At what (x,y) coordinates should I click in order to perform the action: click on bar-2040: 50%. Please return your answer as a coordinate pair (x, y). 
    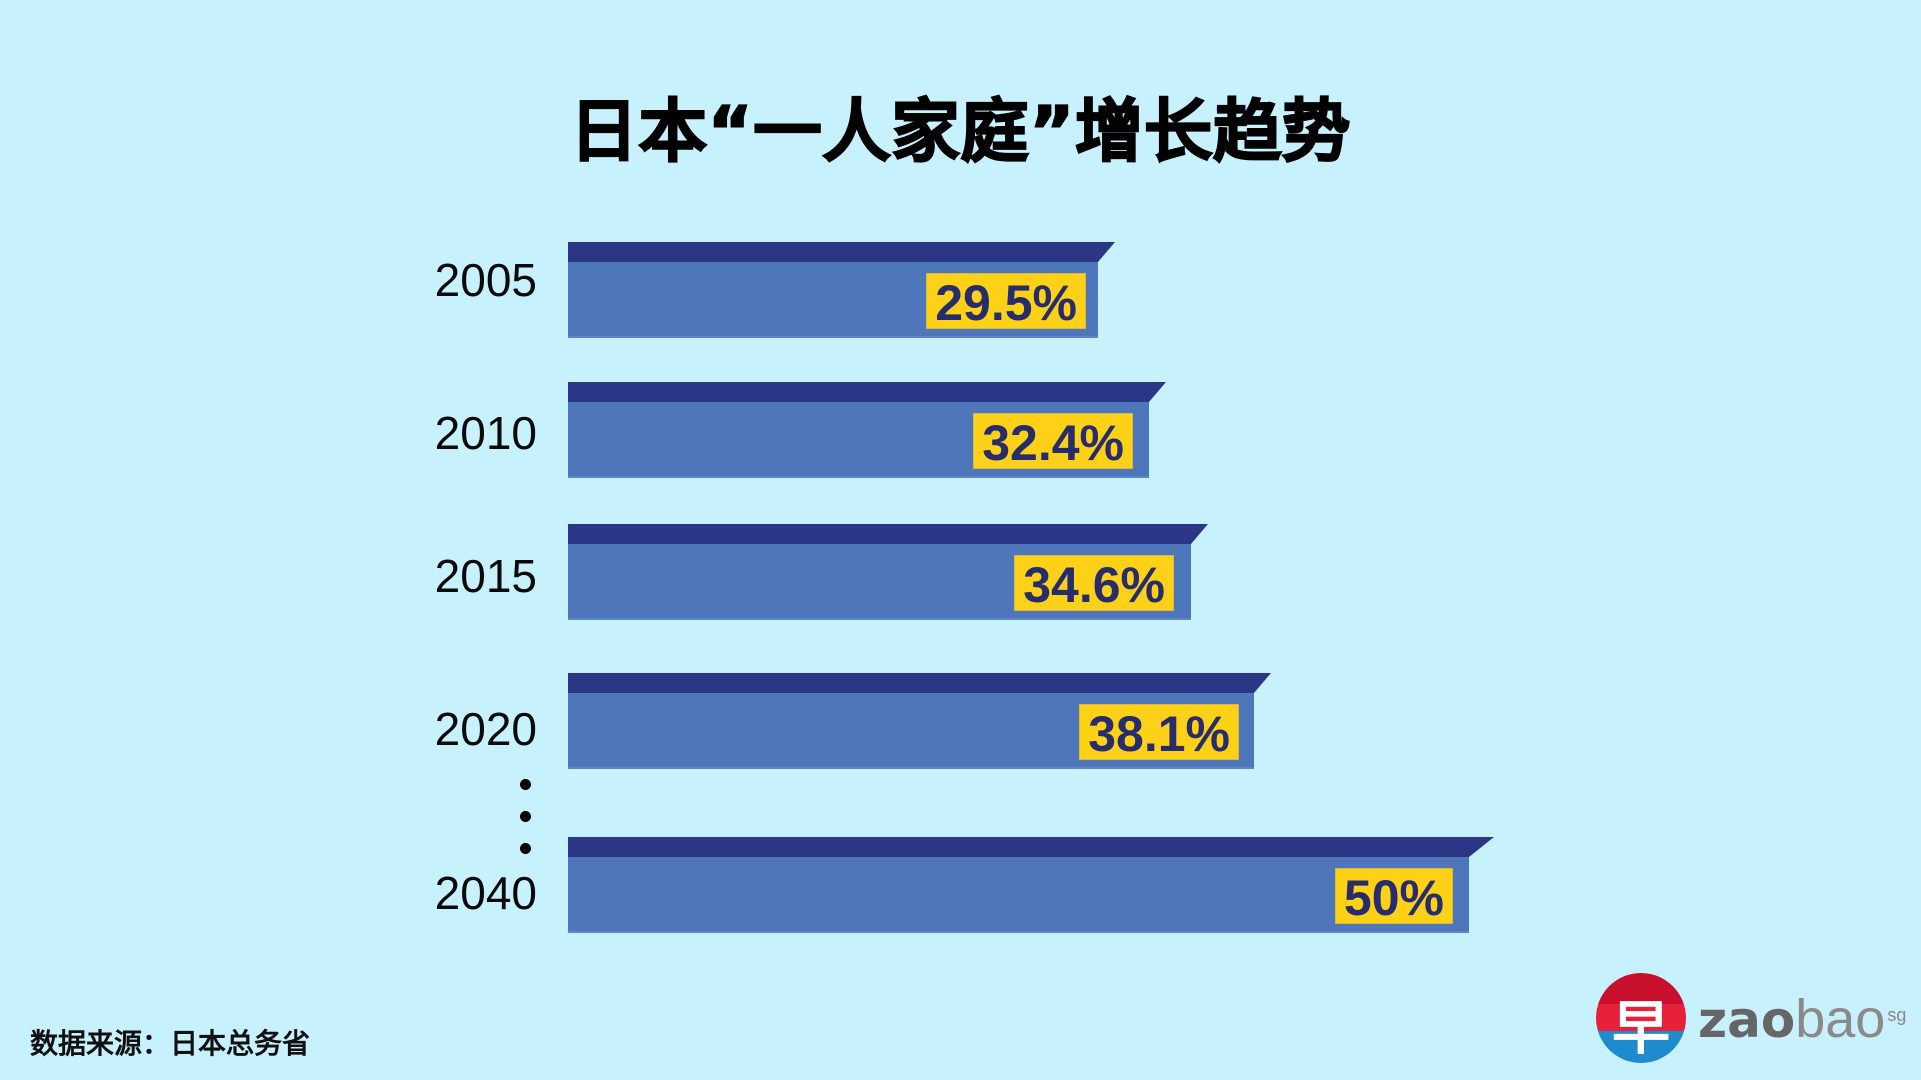
    Looking at the image, I should click on (1031, 885).